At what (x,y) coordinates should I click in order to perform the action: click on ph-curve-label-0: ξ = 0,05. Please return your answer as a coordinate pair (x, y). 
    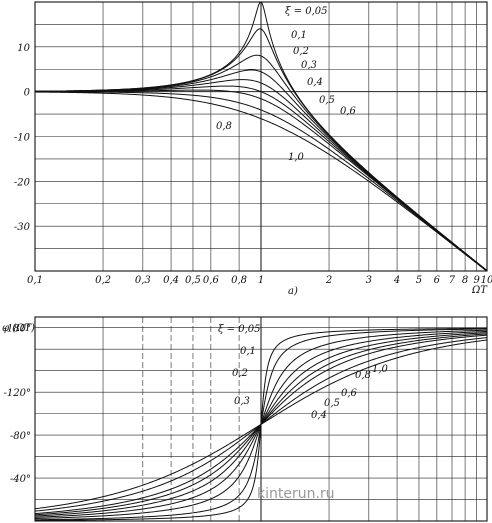
    Looking at the image, I should click on (239, 329).